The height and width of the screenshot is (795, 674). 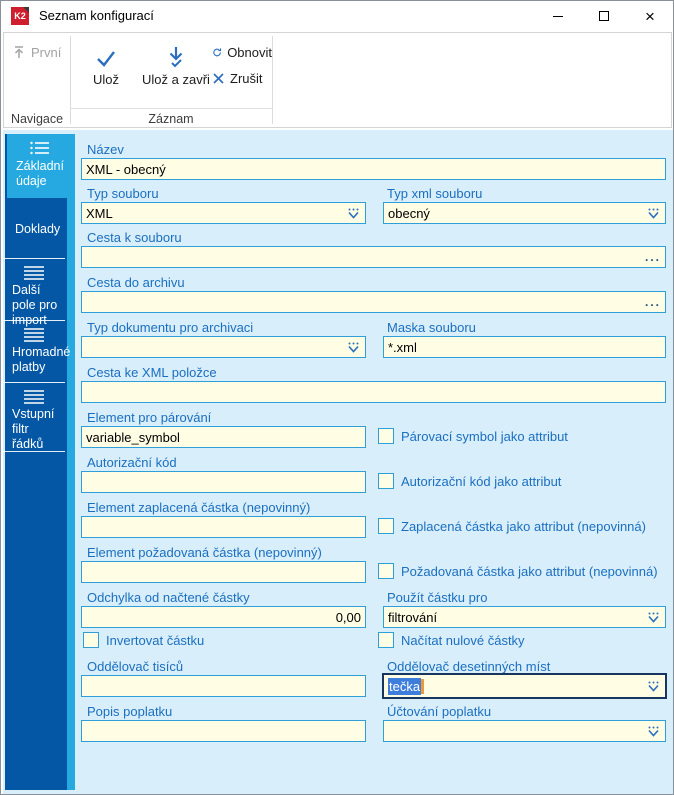 What do you see at coordinates (176, 79) in the screenshot?
I see `save-and-close-label: Ulož a zavři` at bounding box center [176, 79].